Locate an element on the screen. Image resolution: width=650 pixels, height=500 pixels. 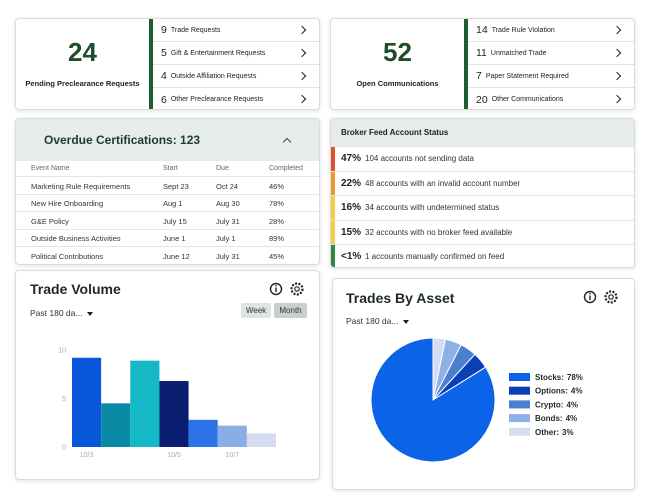
label: Other Preclearance Requests is located at coordinates (217, 99).